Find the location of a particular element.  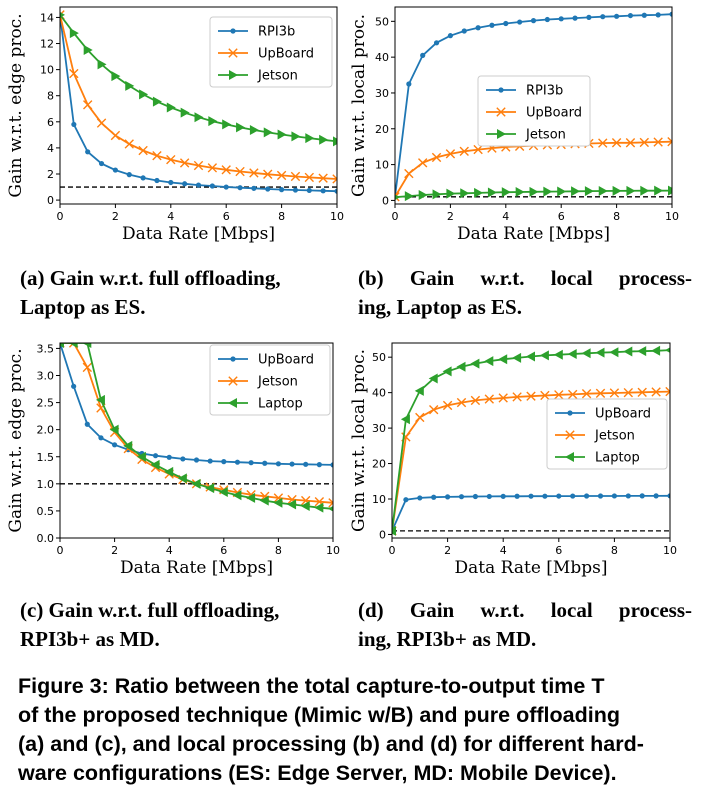

chart-c-y-tick-label-2: 1.0 is located at coordinates (46, 484).